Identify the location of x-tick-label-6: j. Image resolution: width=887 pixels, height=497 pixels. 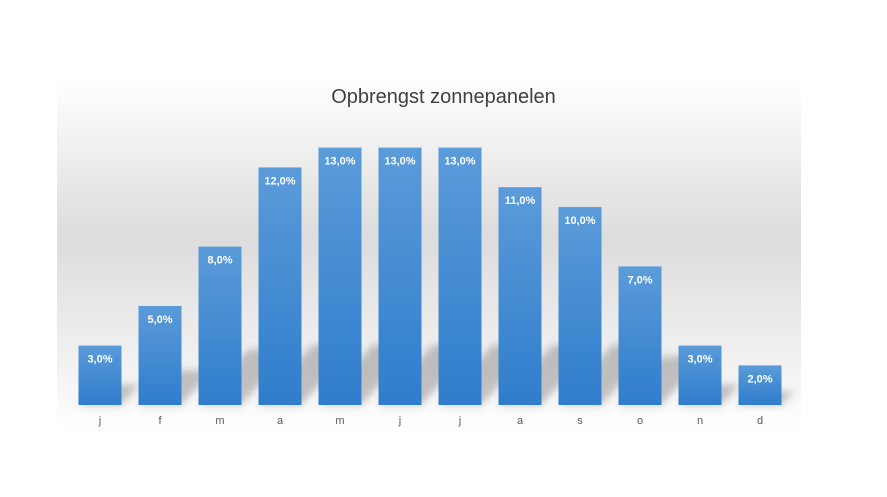
(459, 421).